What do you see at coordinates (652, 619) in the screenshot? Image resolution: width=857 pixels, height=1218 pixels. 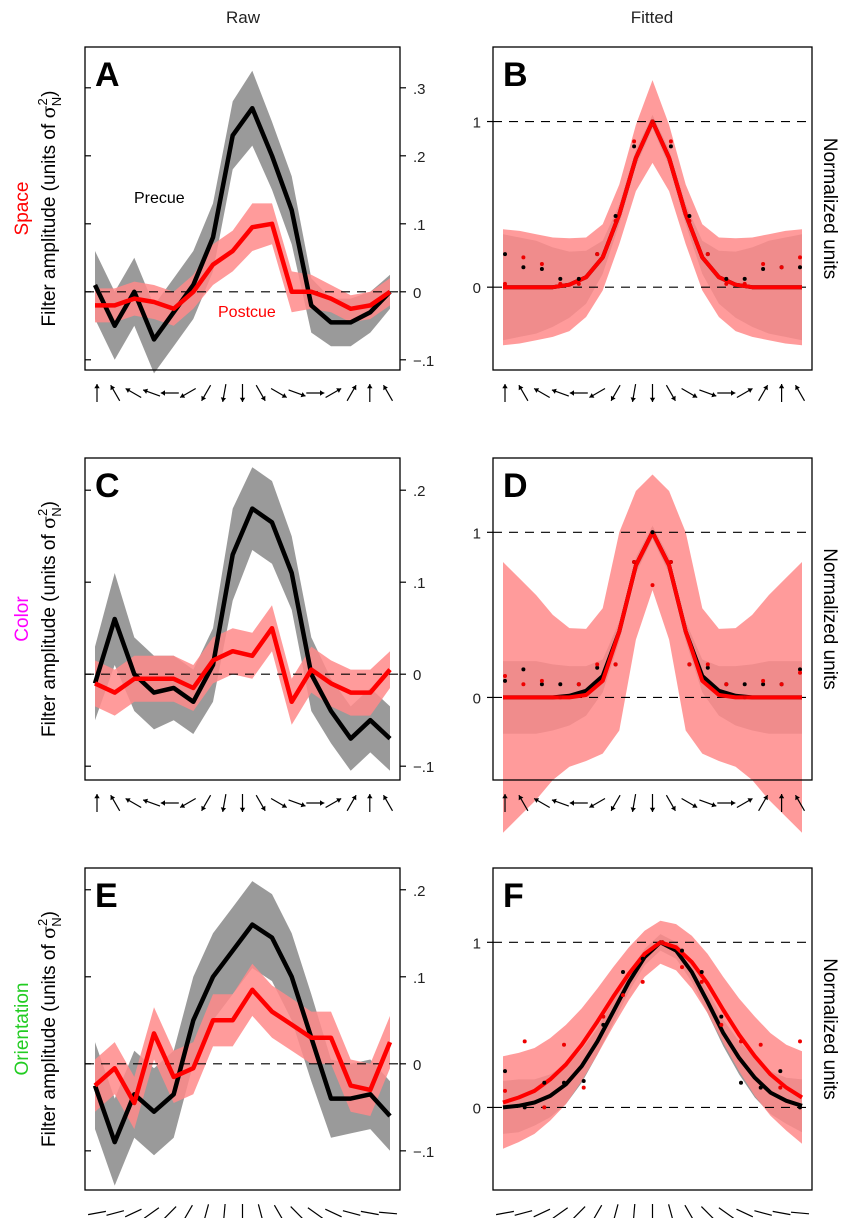 I see `plot-frame-d` at bounding box center [652, 619].